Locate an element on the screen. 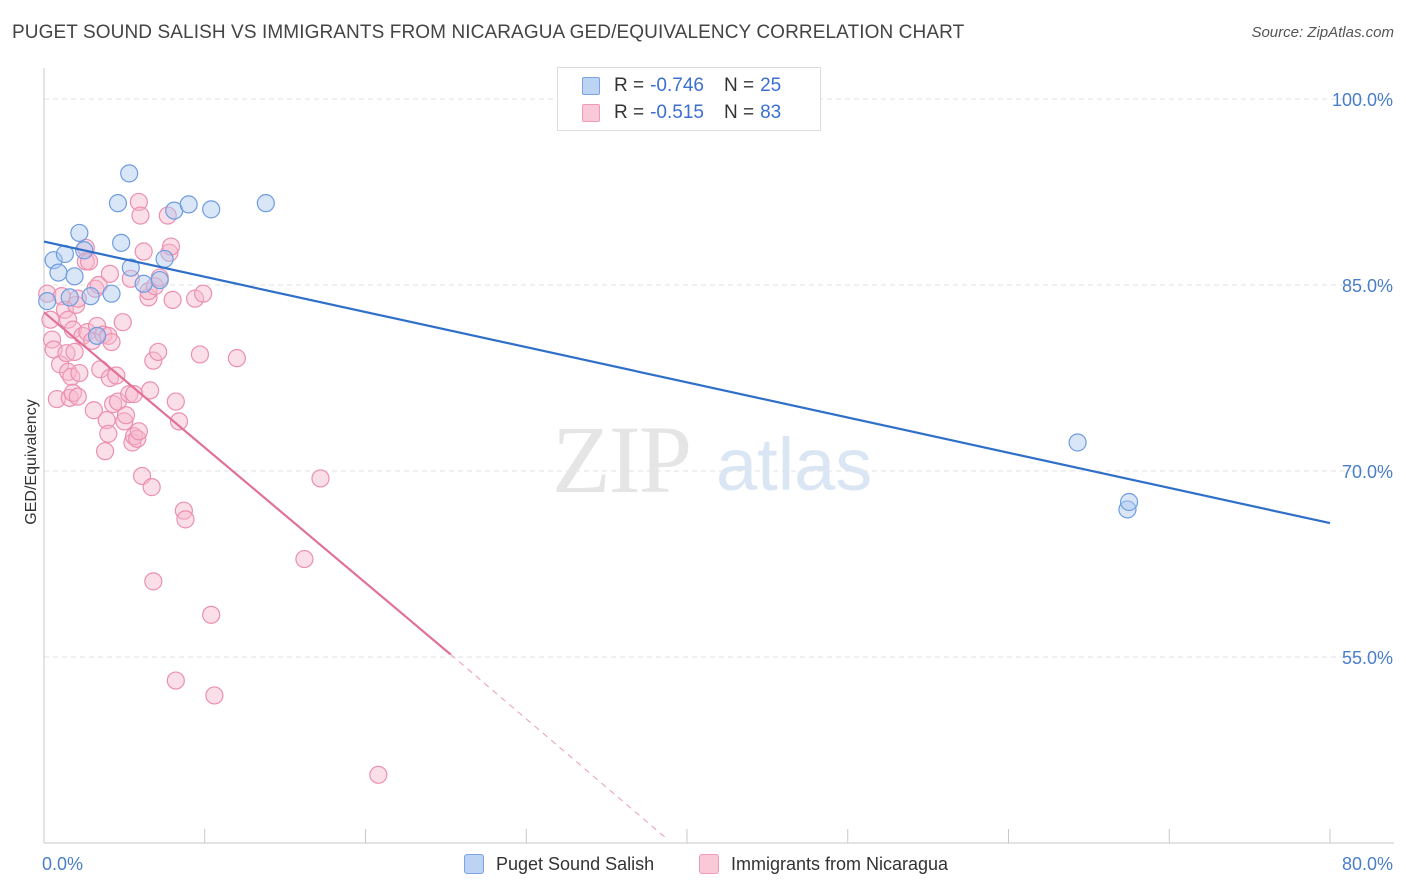 The image size is (1406, 892). legend-n-value: 25 is located at coordinates (771, 85).